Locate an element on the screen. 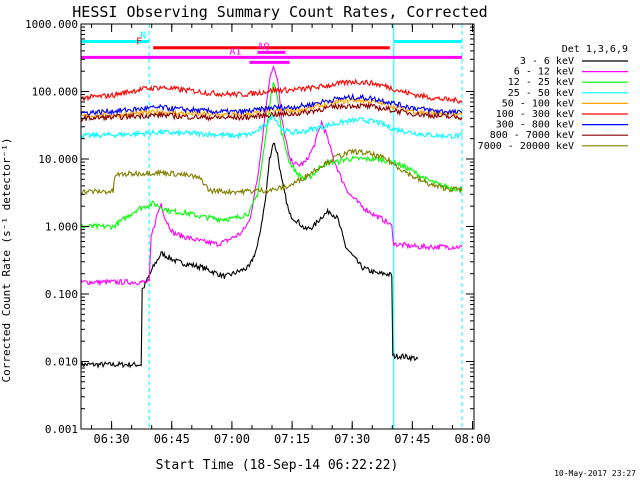 Image resolution: width=640 pixels, height=480 pixels. x-axis-label: Start Time (18-Sep-14 06:22:22) is located at coordinates (277, 465).